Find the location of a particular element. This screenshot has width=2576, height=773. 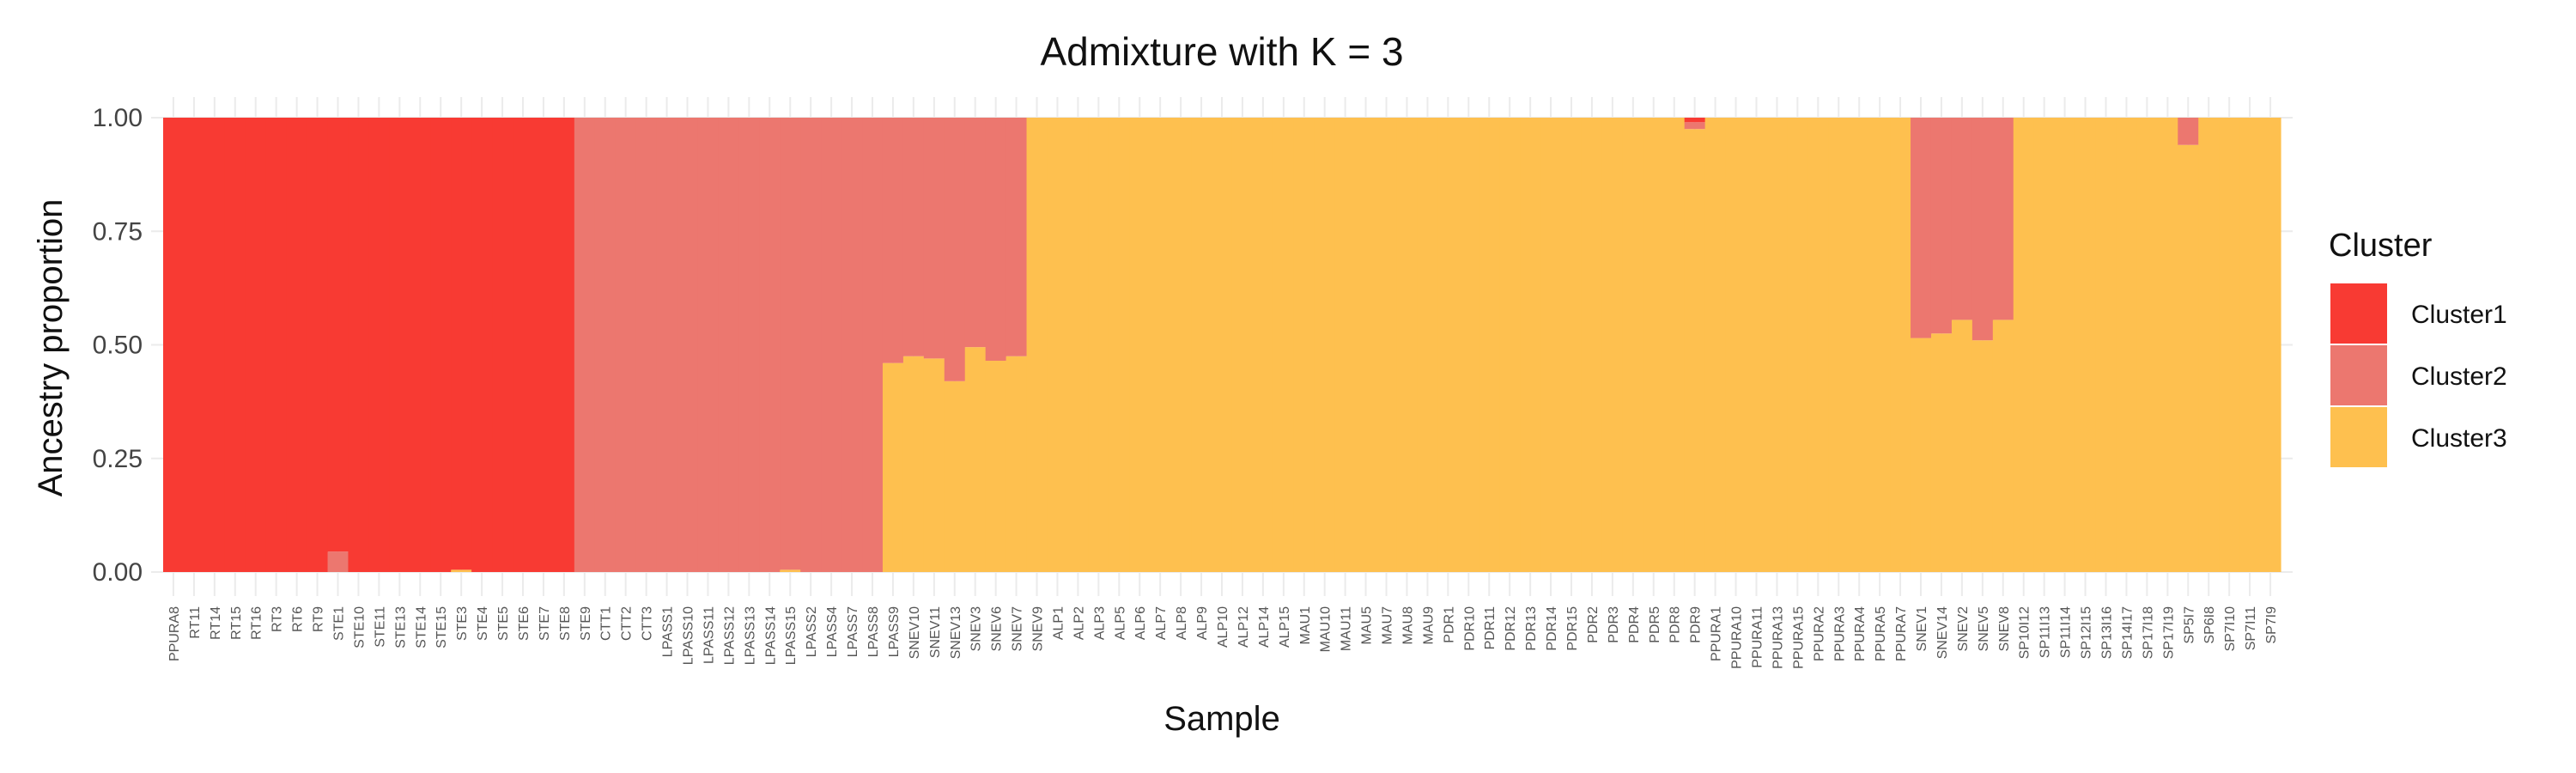

x-tick-label: STE1 is located at coordinates (339, 623).